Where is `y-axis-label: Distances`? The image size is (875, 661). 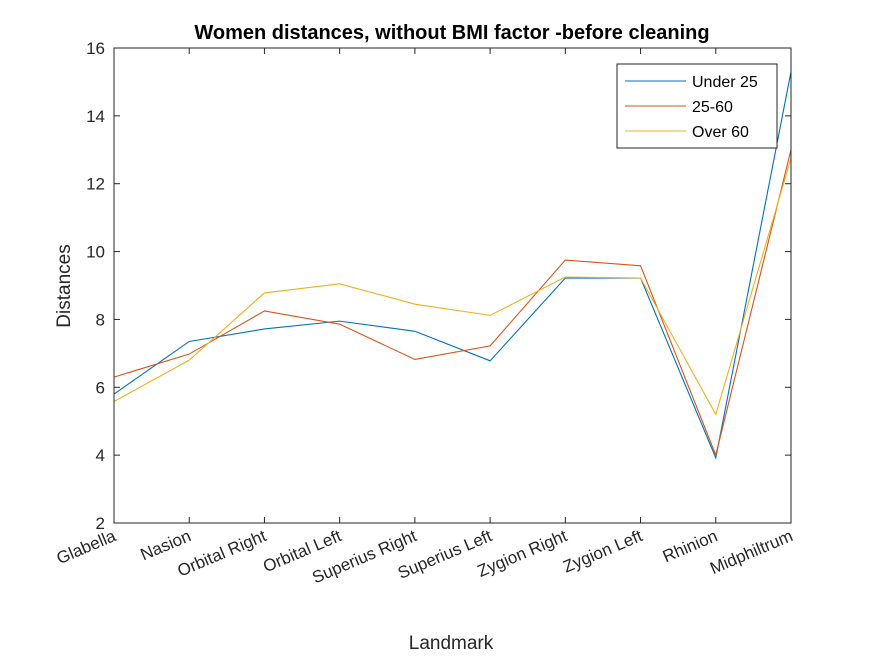
y-axis-label: Distances is located at coordinates (64, 285).